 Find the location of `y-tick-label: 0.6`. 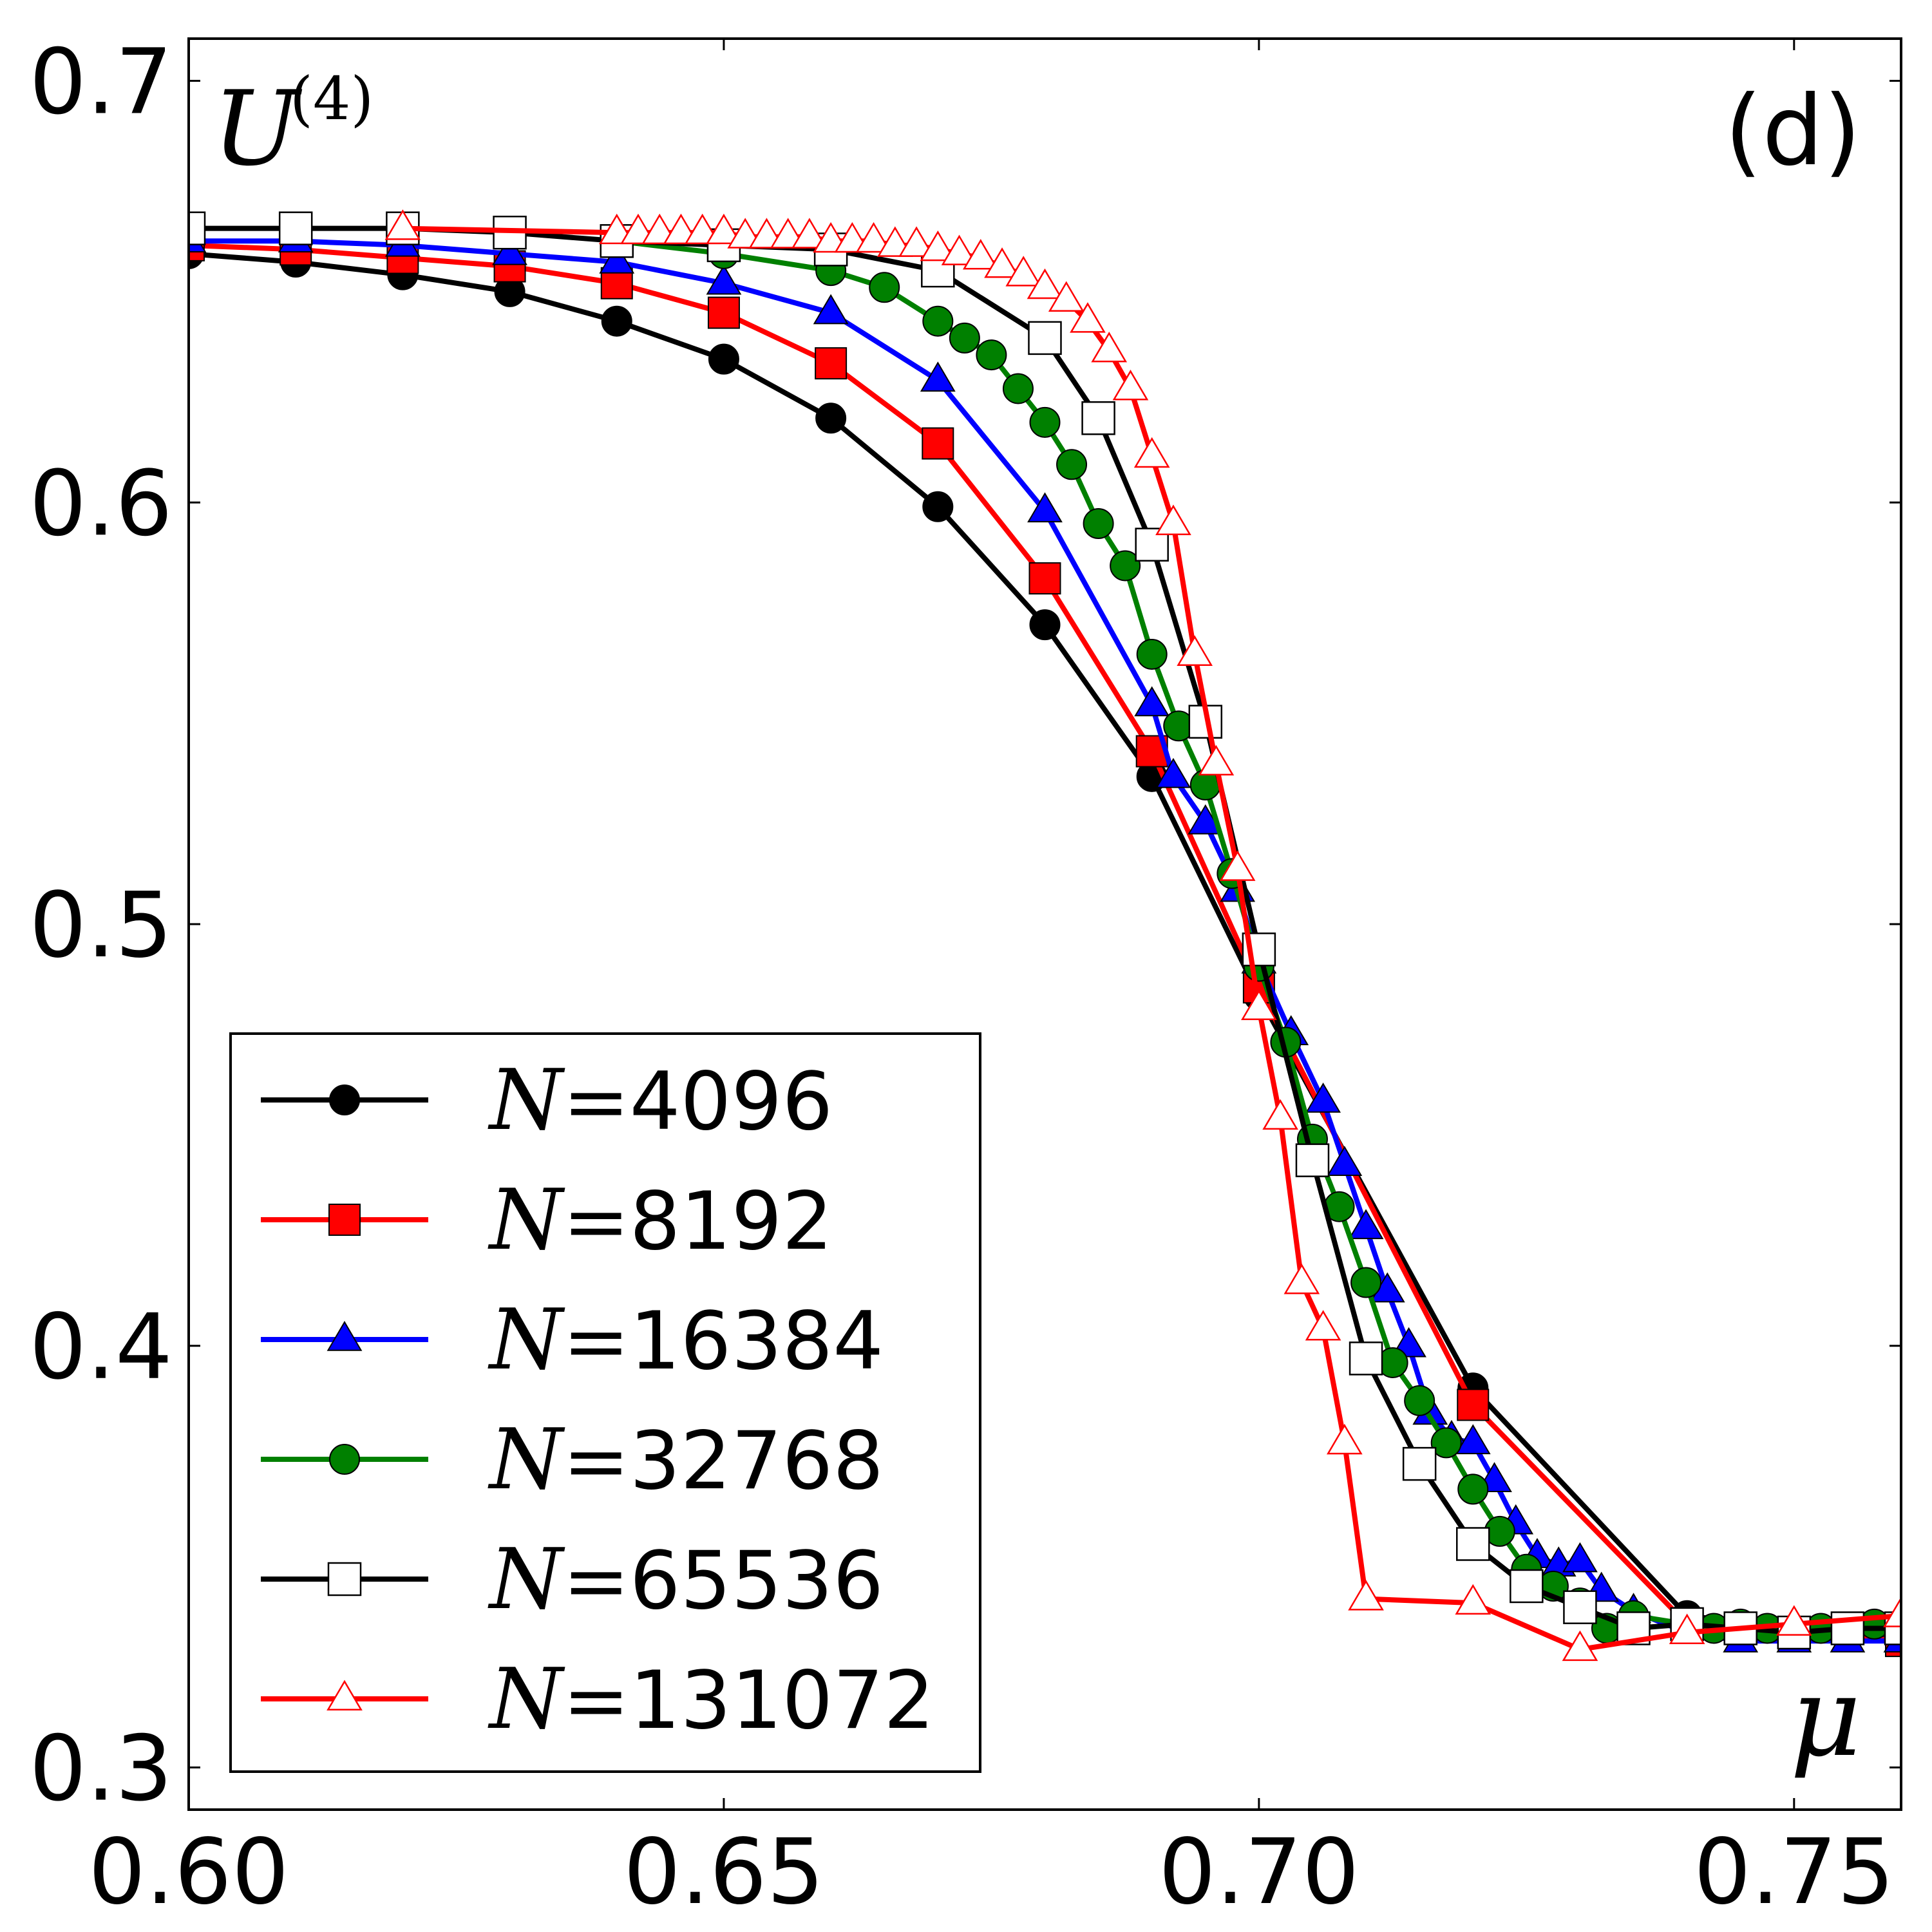

y-tick-label: 0.6 is located at coordinates (101, 503).